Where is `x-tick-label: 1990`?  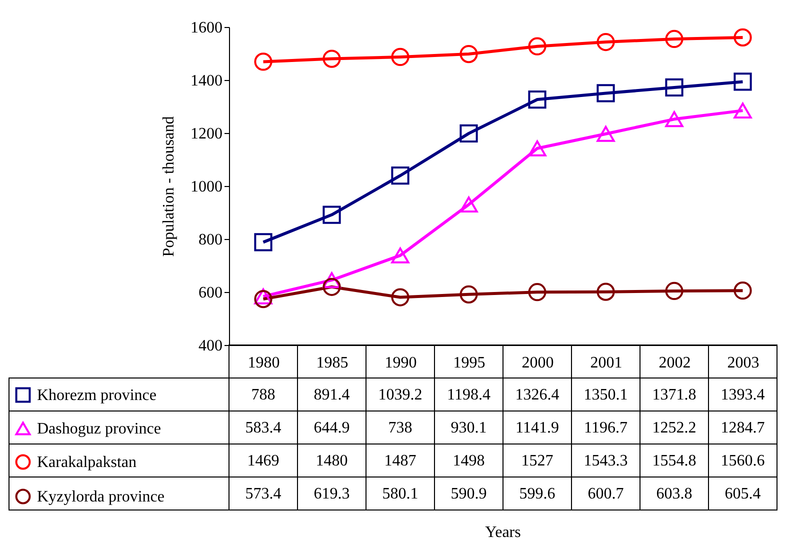
x-tick-label: 1990 is located at coordinates (400, 363).